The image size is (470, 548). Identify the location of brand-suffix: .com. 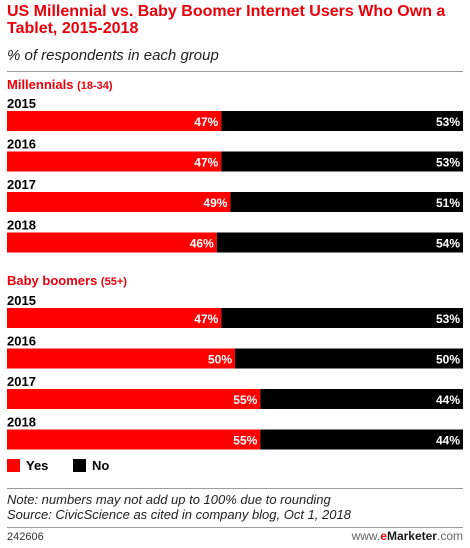
(449, 536).